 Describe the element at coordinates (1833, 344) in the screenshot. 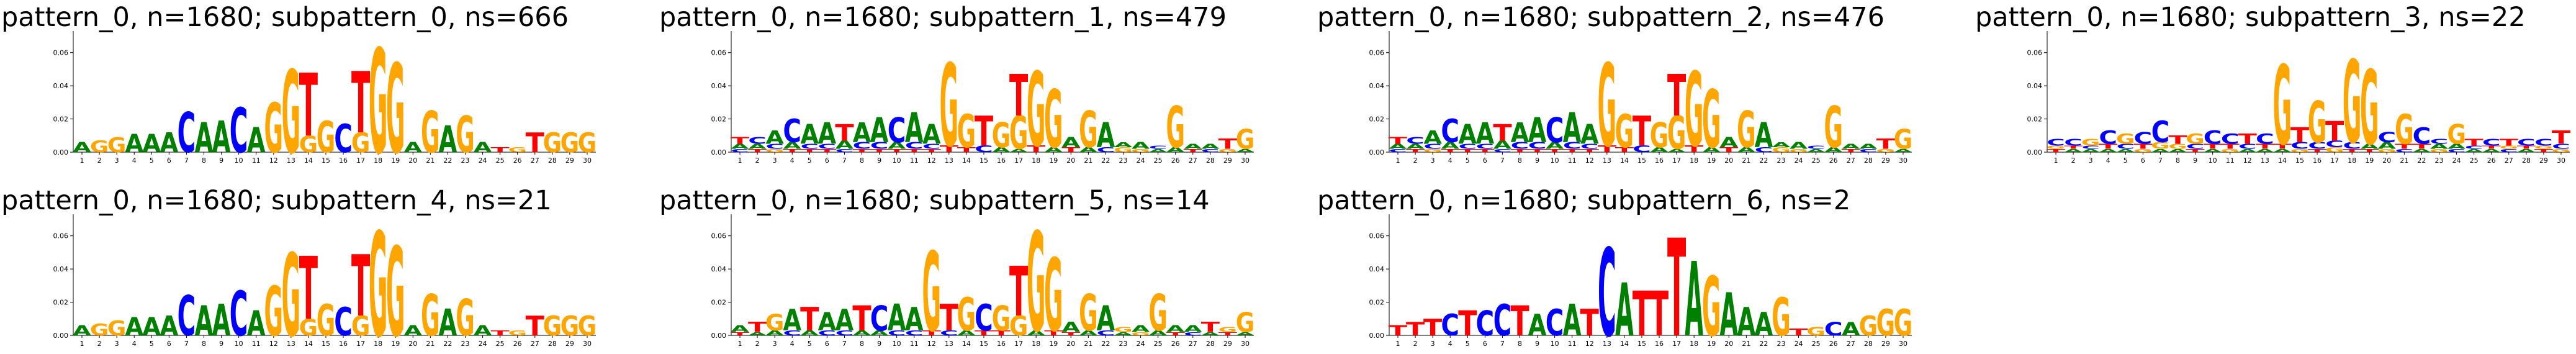

I see `x-tick-label: 26` at that location.